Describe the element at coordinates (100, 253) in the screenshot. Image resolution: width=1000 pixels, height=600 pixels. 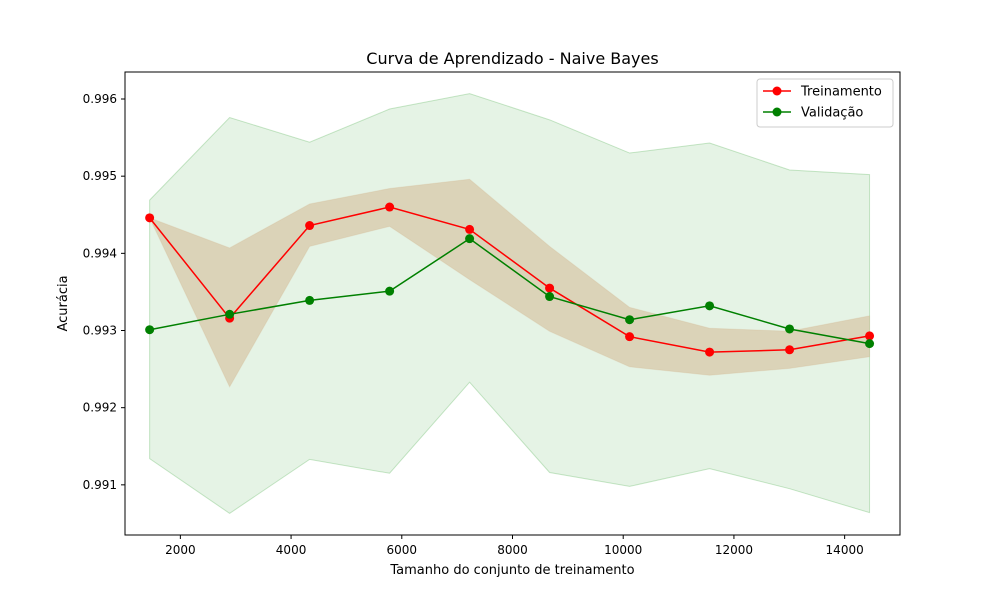
I see `y-tick-label: 0.994` at that location.